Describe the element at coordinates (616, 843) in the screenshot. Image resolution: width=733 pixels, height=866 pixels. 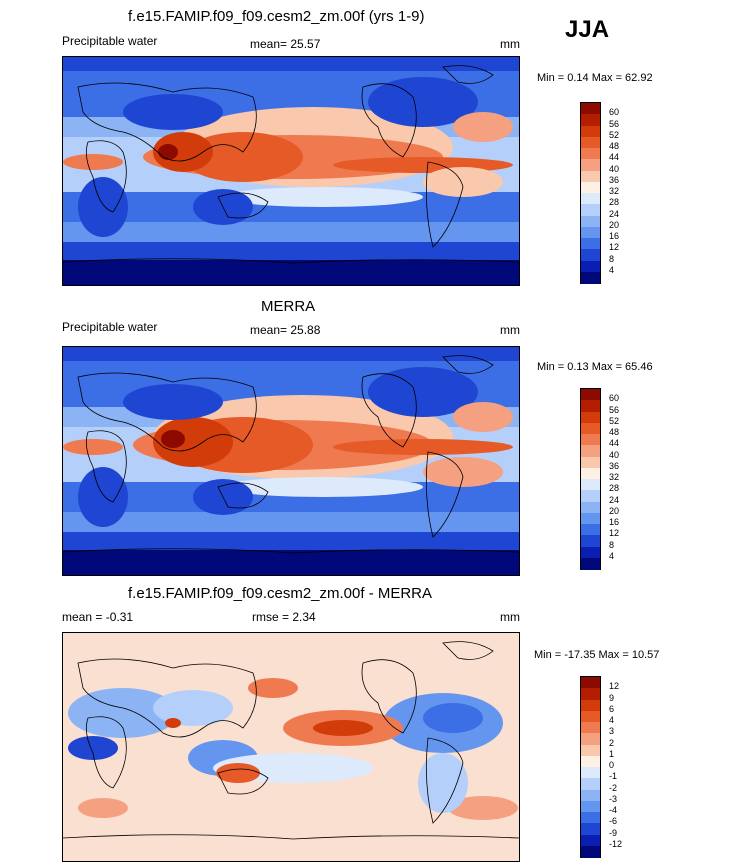
I see `colorbar-tick-label: -12` at that location.